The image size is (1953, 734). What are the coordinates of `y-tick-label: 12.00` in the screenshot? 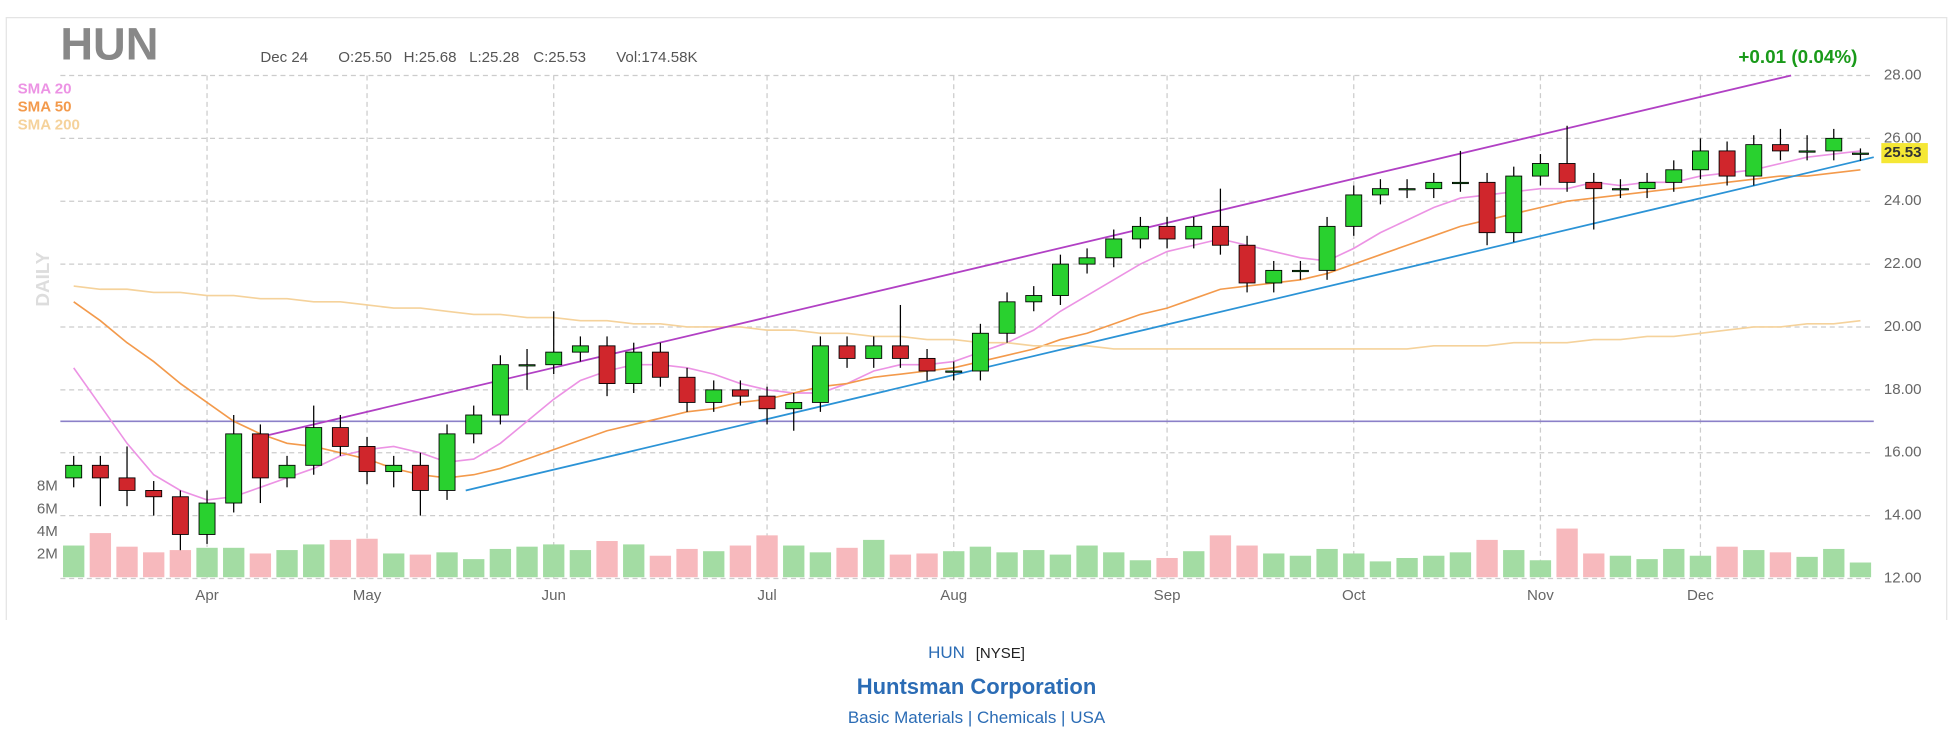 It's located at (1903, 577).